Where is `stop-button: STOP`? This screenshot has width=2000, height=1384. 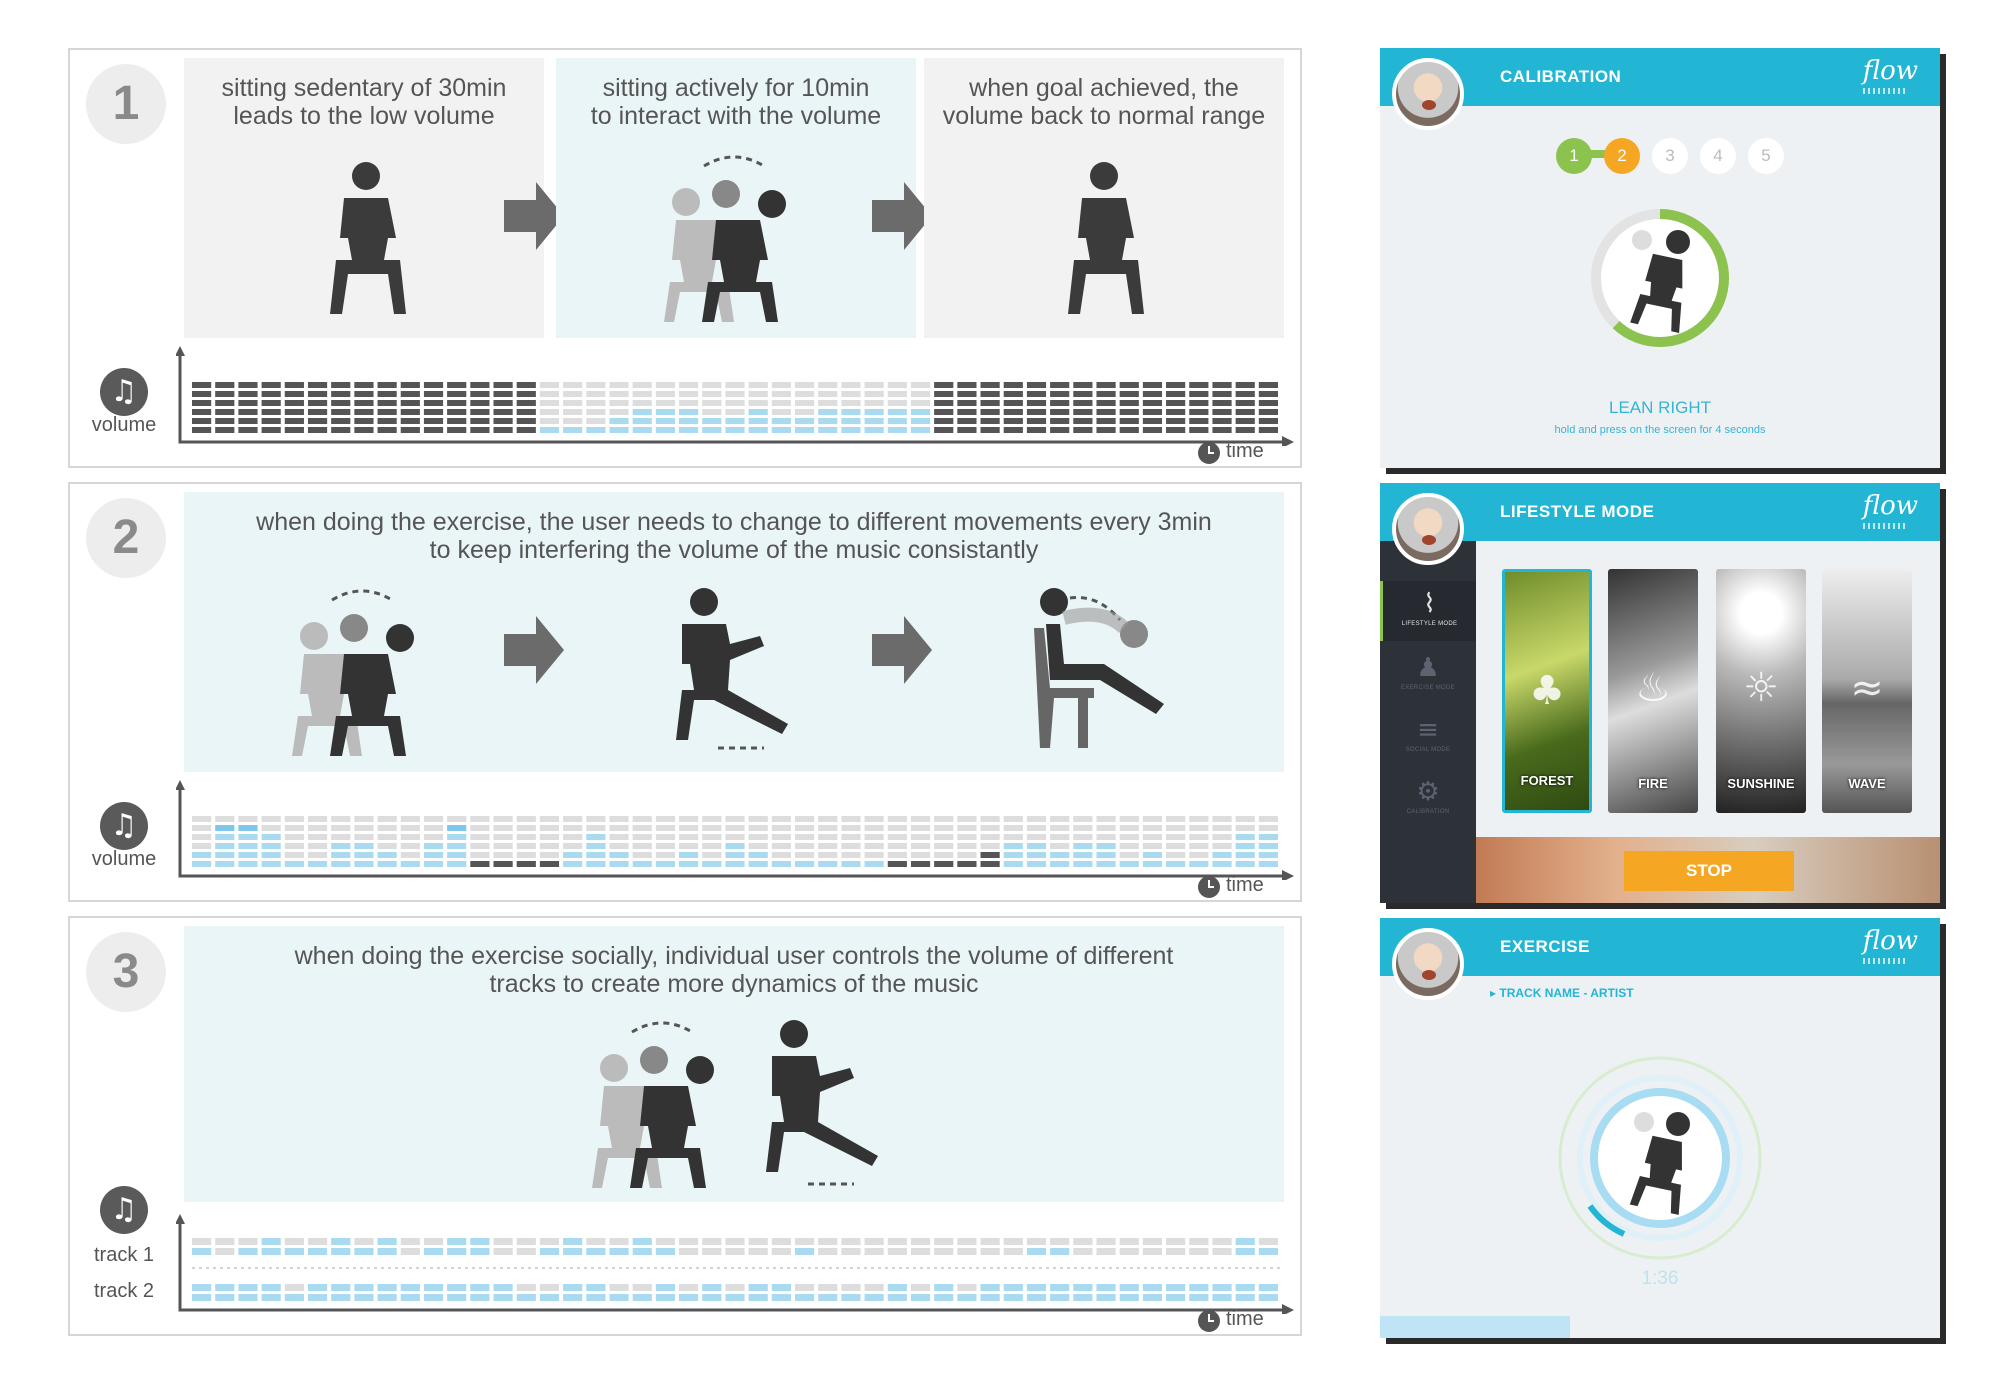
stop-button: STOP is located at coordinates (1709, 871).